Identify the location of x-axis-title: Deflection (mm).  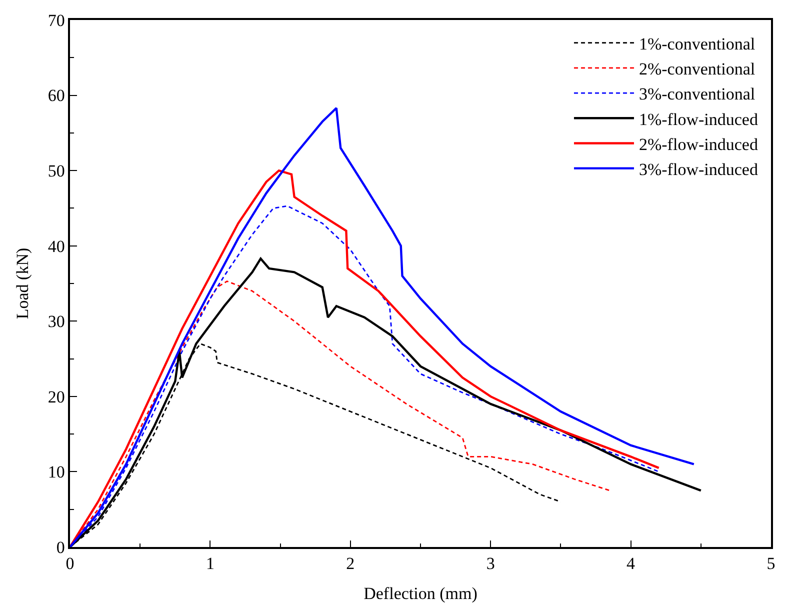
(421, 594).